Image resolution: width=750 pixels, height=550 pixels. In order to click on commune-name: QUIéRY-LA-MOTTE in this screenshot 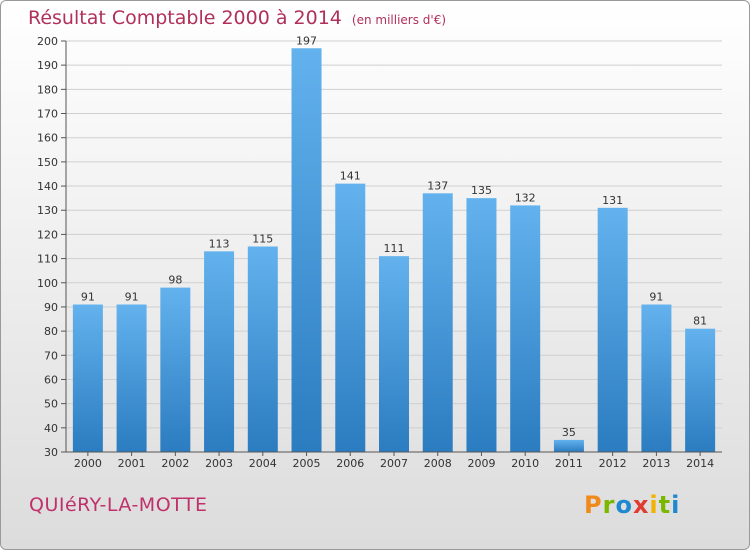, I will do `click(118, 505)`.